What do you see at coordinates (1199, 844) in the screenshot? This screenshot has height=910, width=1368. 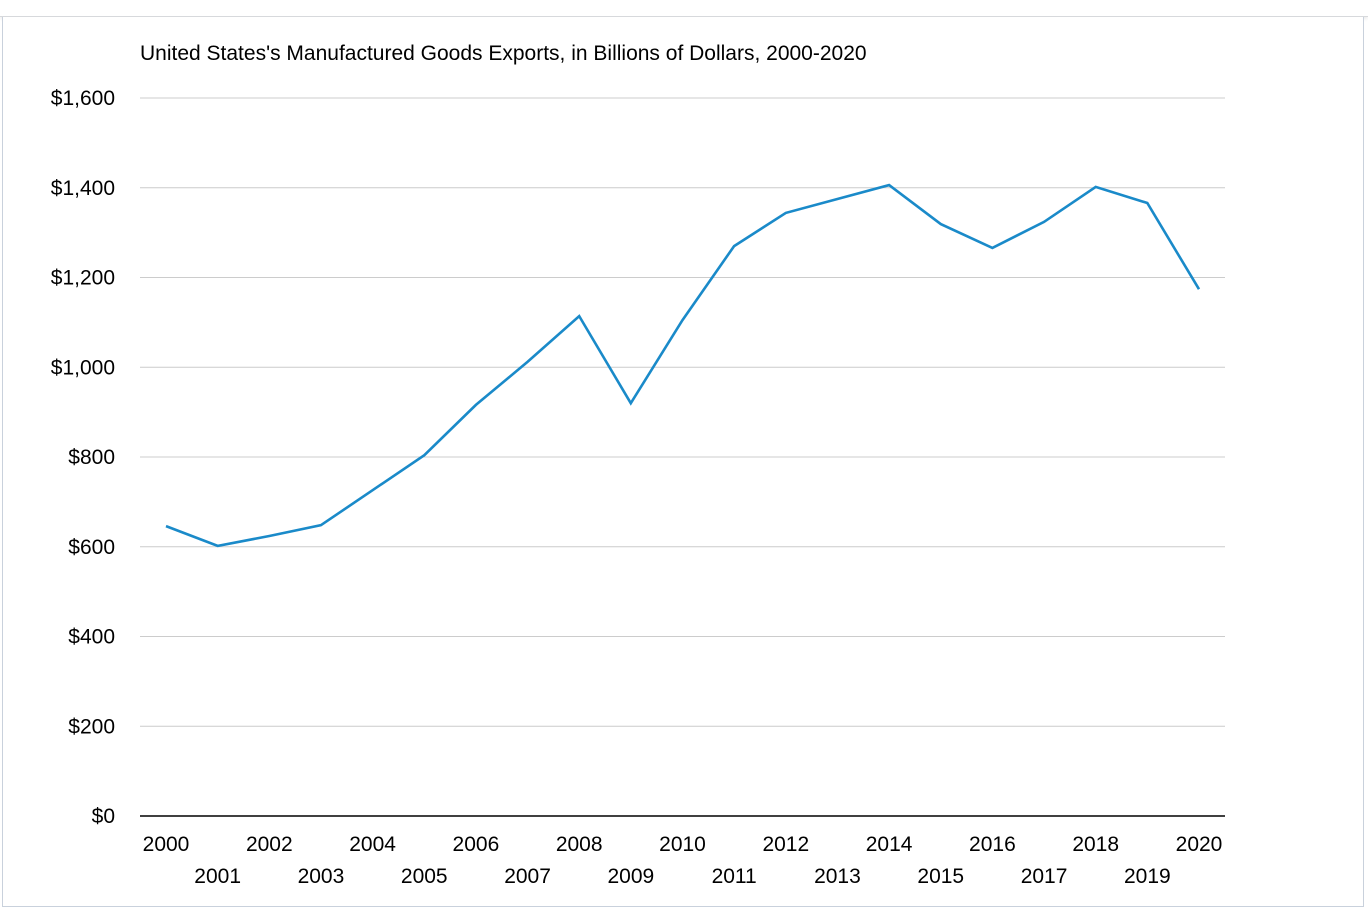 I see `x-tick-label: 2020` at bounding box center [1199, 844].